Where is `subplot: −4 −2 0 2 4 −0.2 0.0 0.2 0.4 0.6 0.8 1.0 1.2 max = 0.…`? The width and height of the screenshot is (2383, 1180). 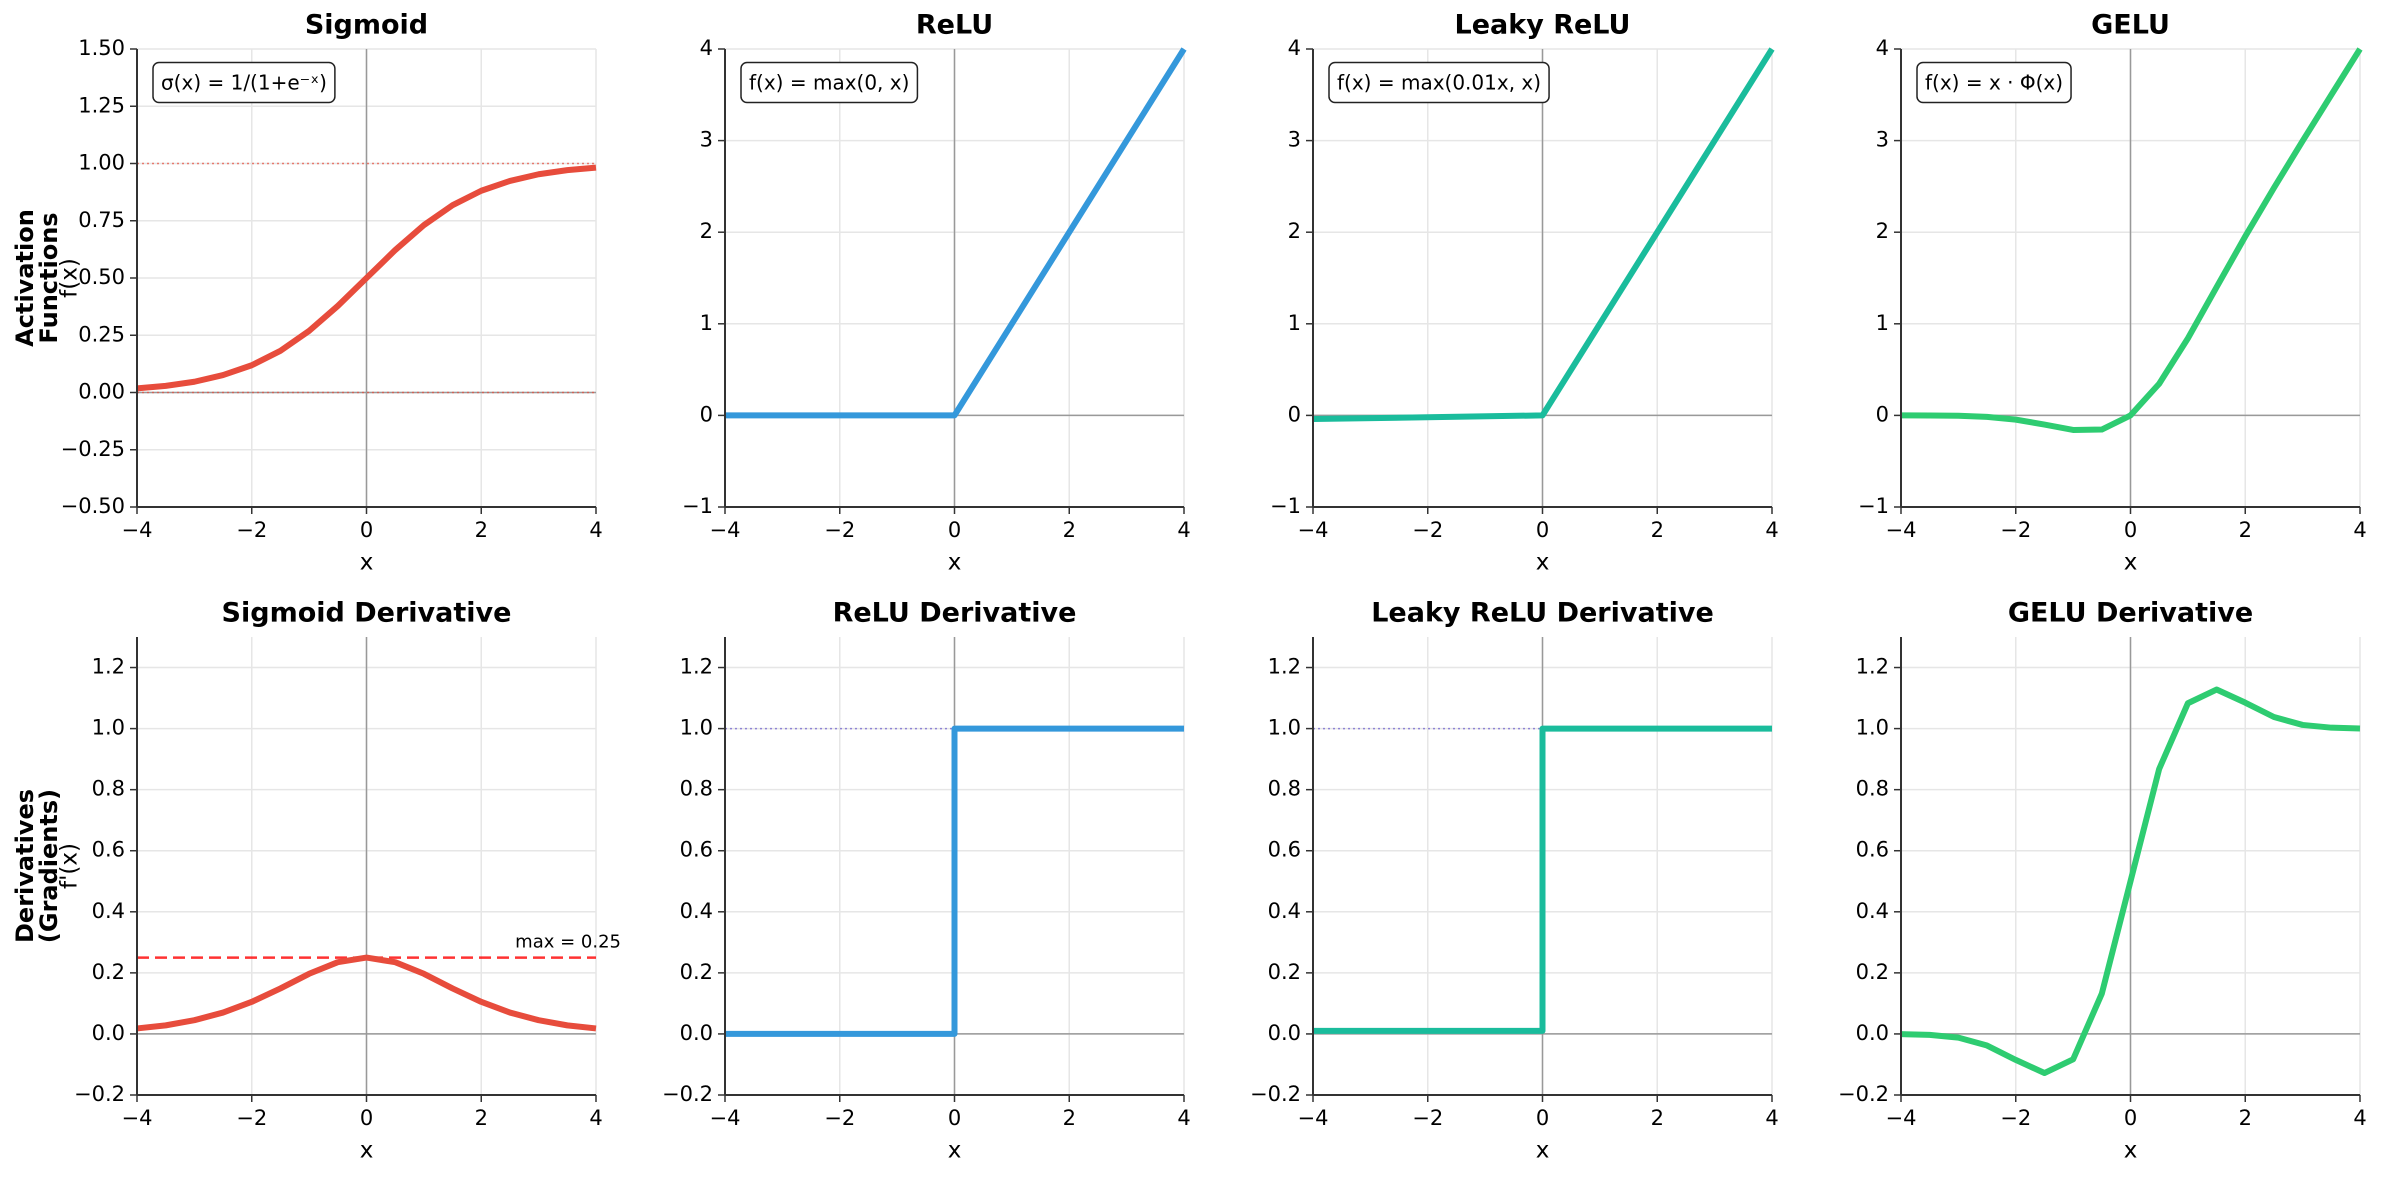
subplot: −4 −2 0 2 4 −0.2 0.0 0.2 0.4 0.6 0.8 1.0 1.2 max = 0.… is located at coordinates (339, 881).